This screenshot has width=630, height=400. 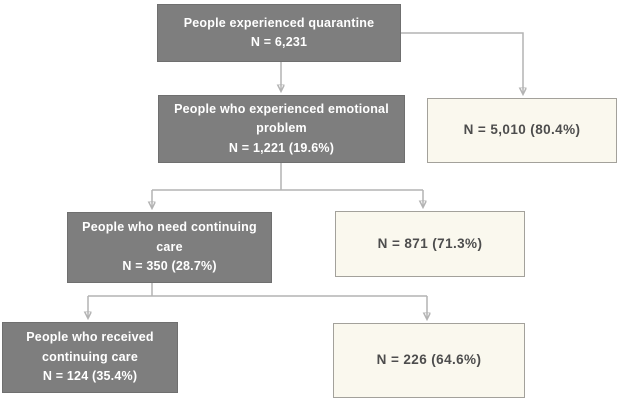 What do you see at coordinates (281, 118) in the screenshot?
I see `node-emotional-problem-label: People who experienced emotional problem` at bounding box center [281, 118].